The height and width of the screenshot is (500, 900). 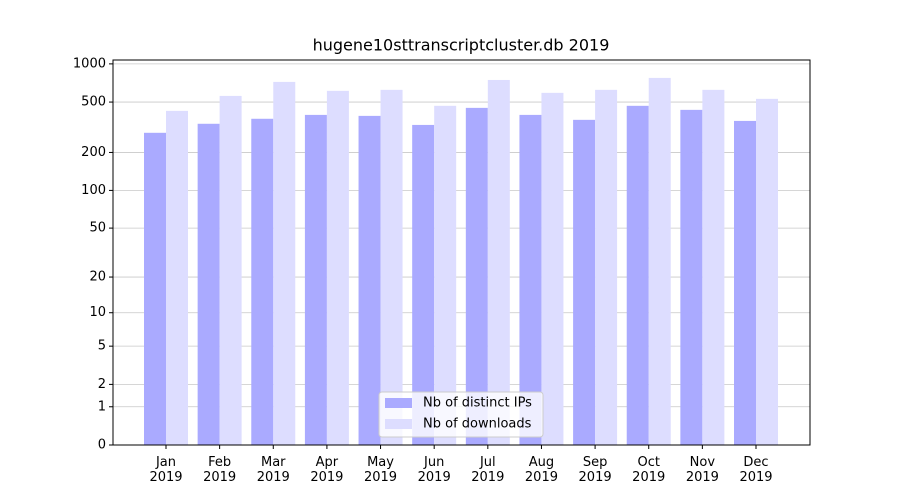 I want to click on x-tick-label: Dec 2019, so click(x=755, y=470).